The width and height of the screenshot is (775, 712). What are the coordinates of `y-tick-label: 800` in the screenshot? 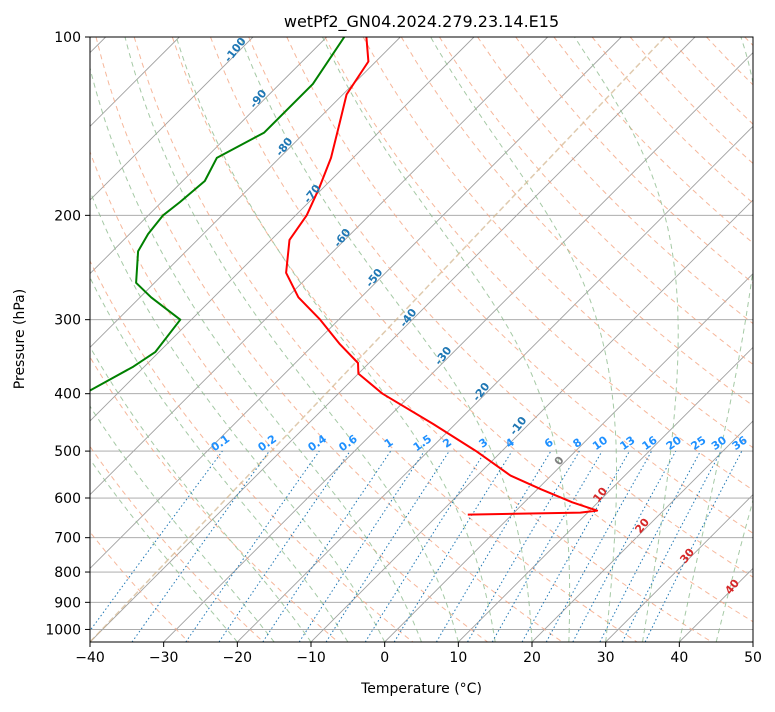 It's located at (67, 573).